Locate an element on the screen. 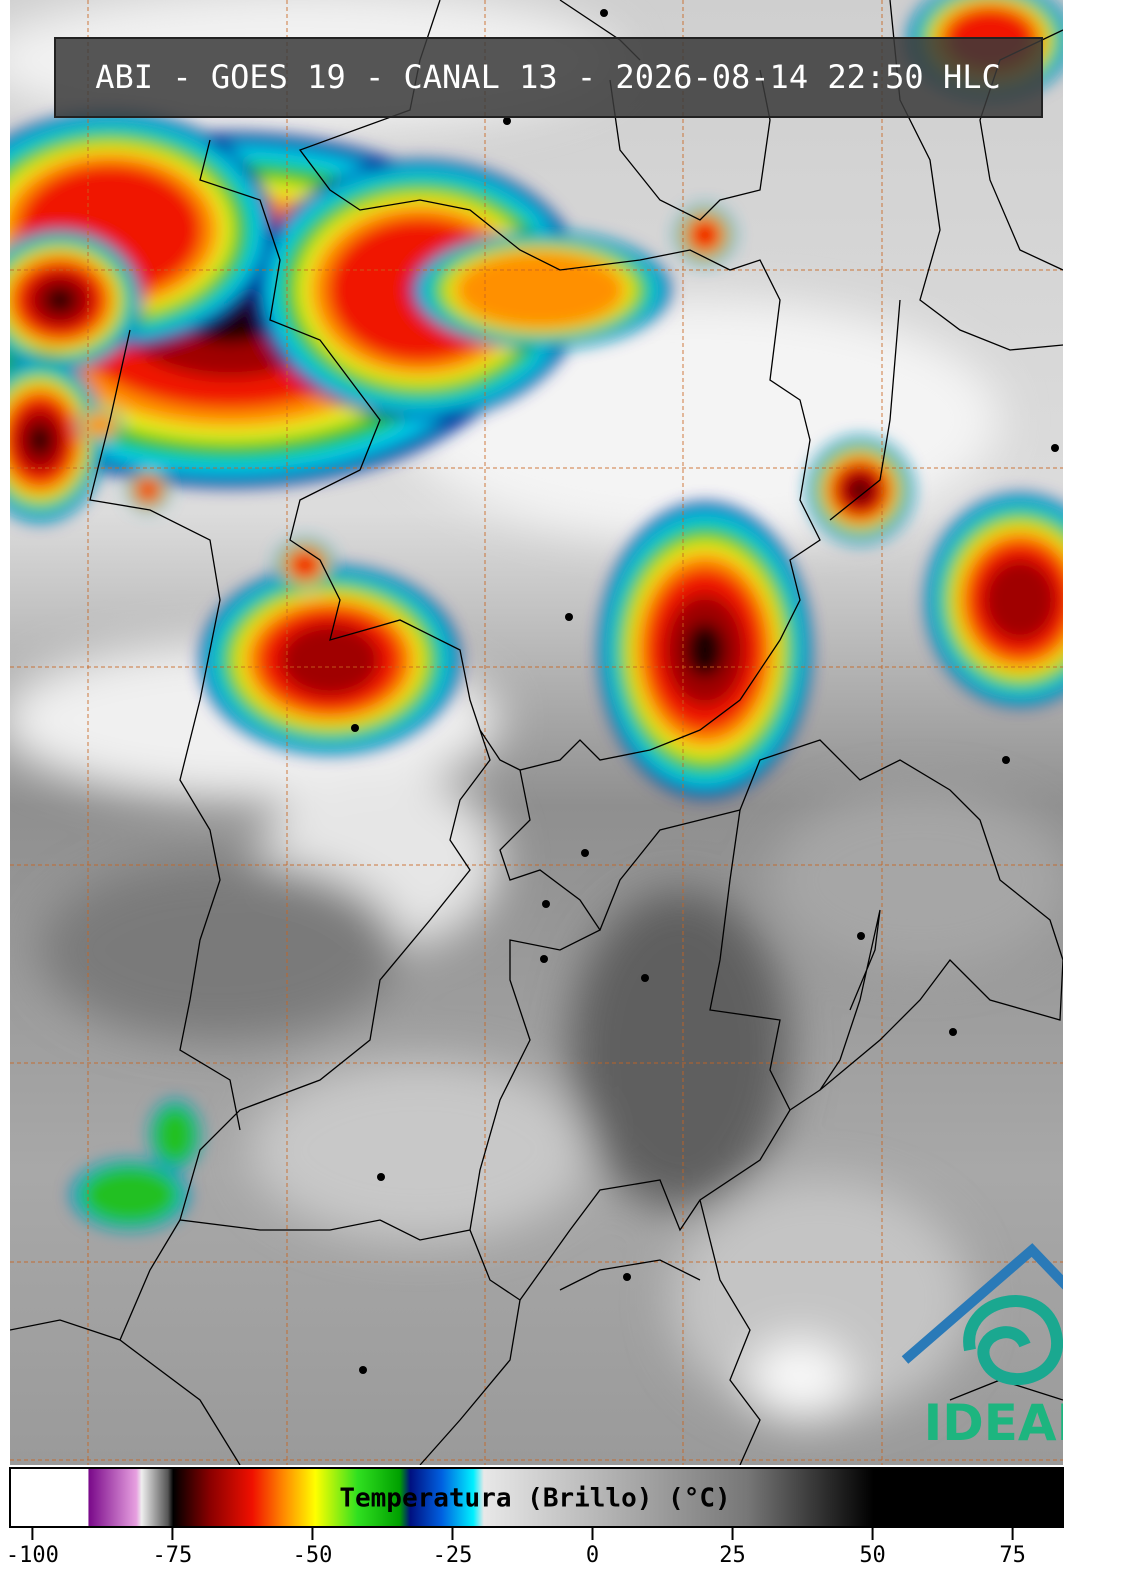 This screenshot has height=1577, width=1126. colorbar-tick-label: 75 is located at coordinates (1012, 1555).